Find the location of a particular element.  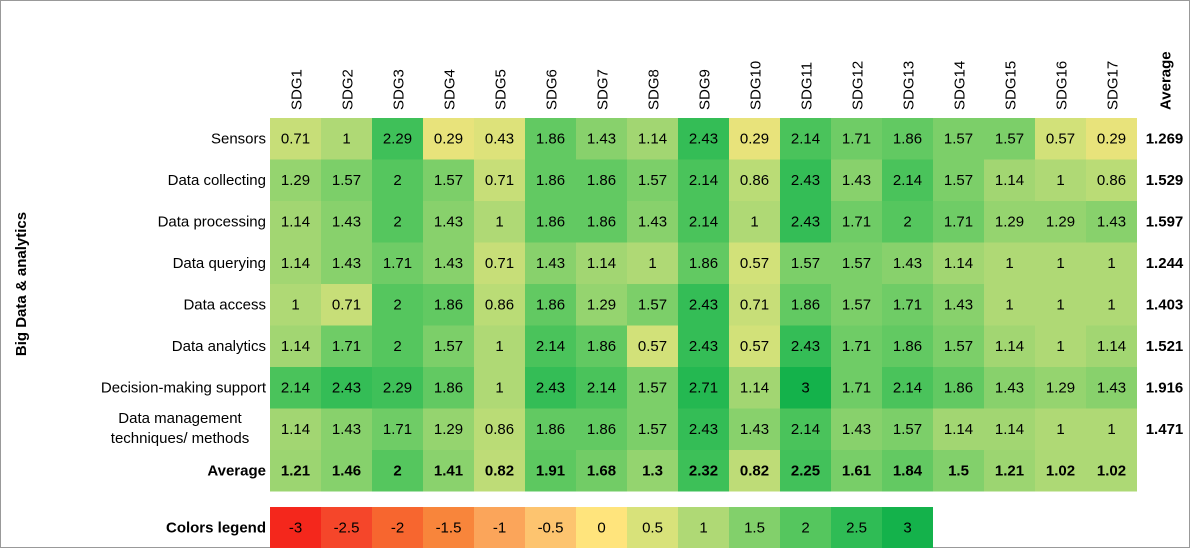

legend-label: -0.5 is located at coordinates (551, 528).